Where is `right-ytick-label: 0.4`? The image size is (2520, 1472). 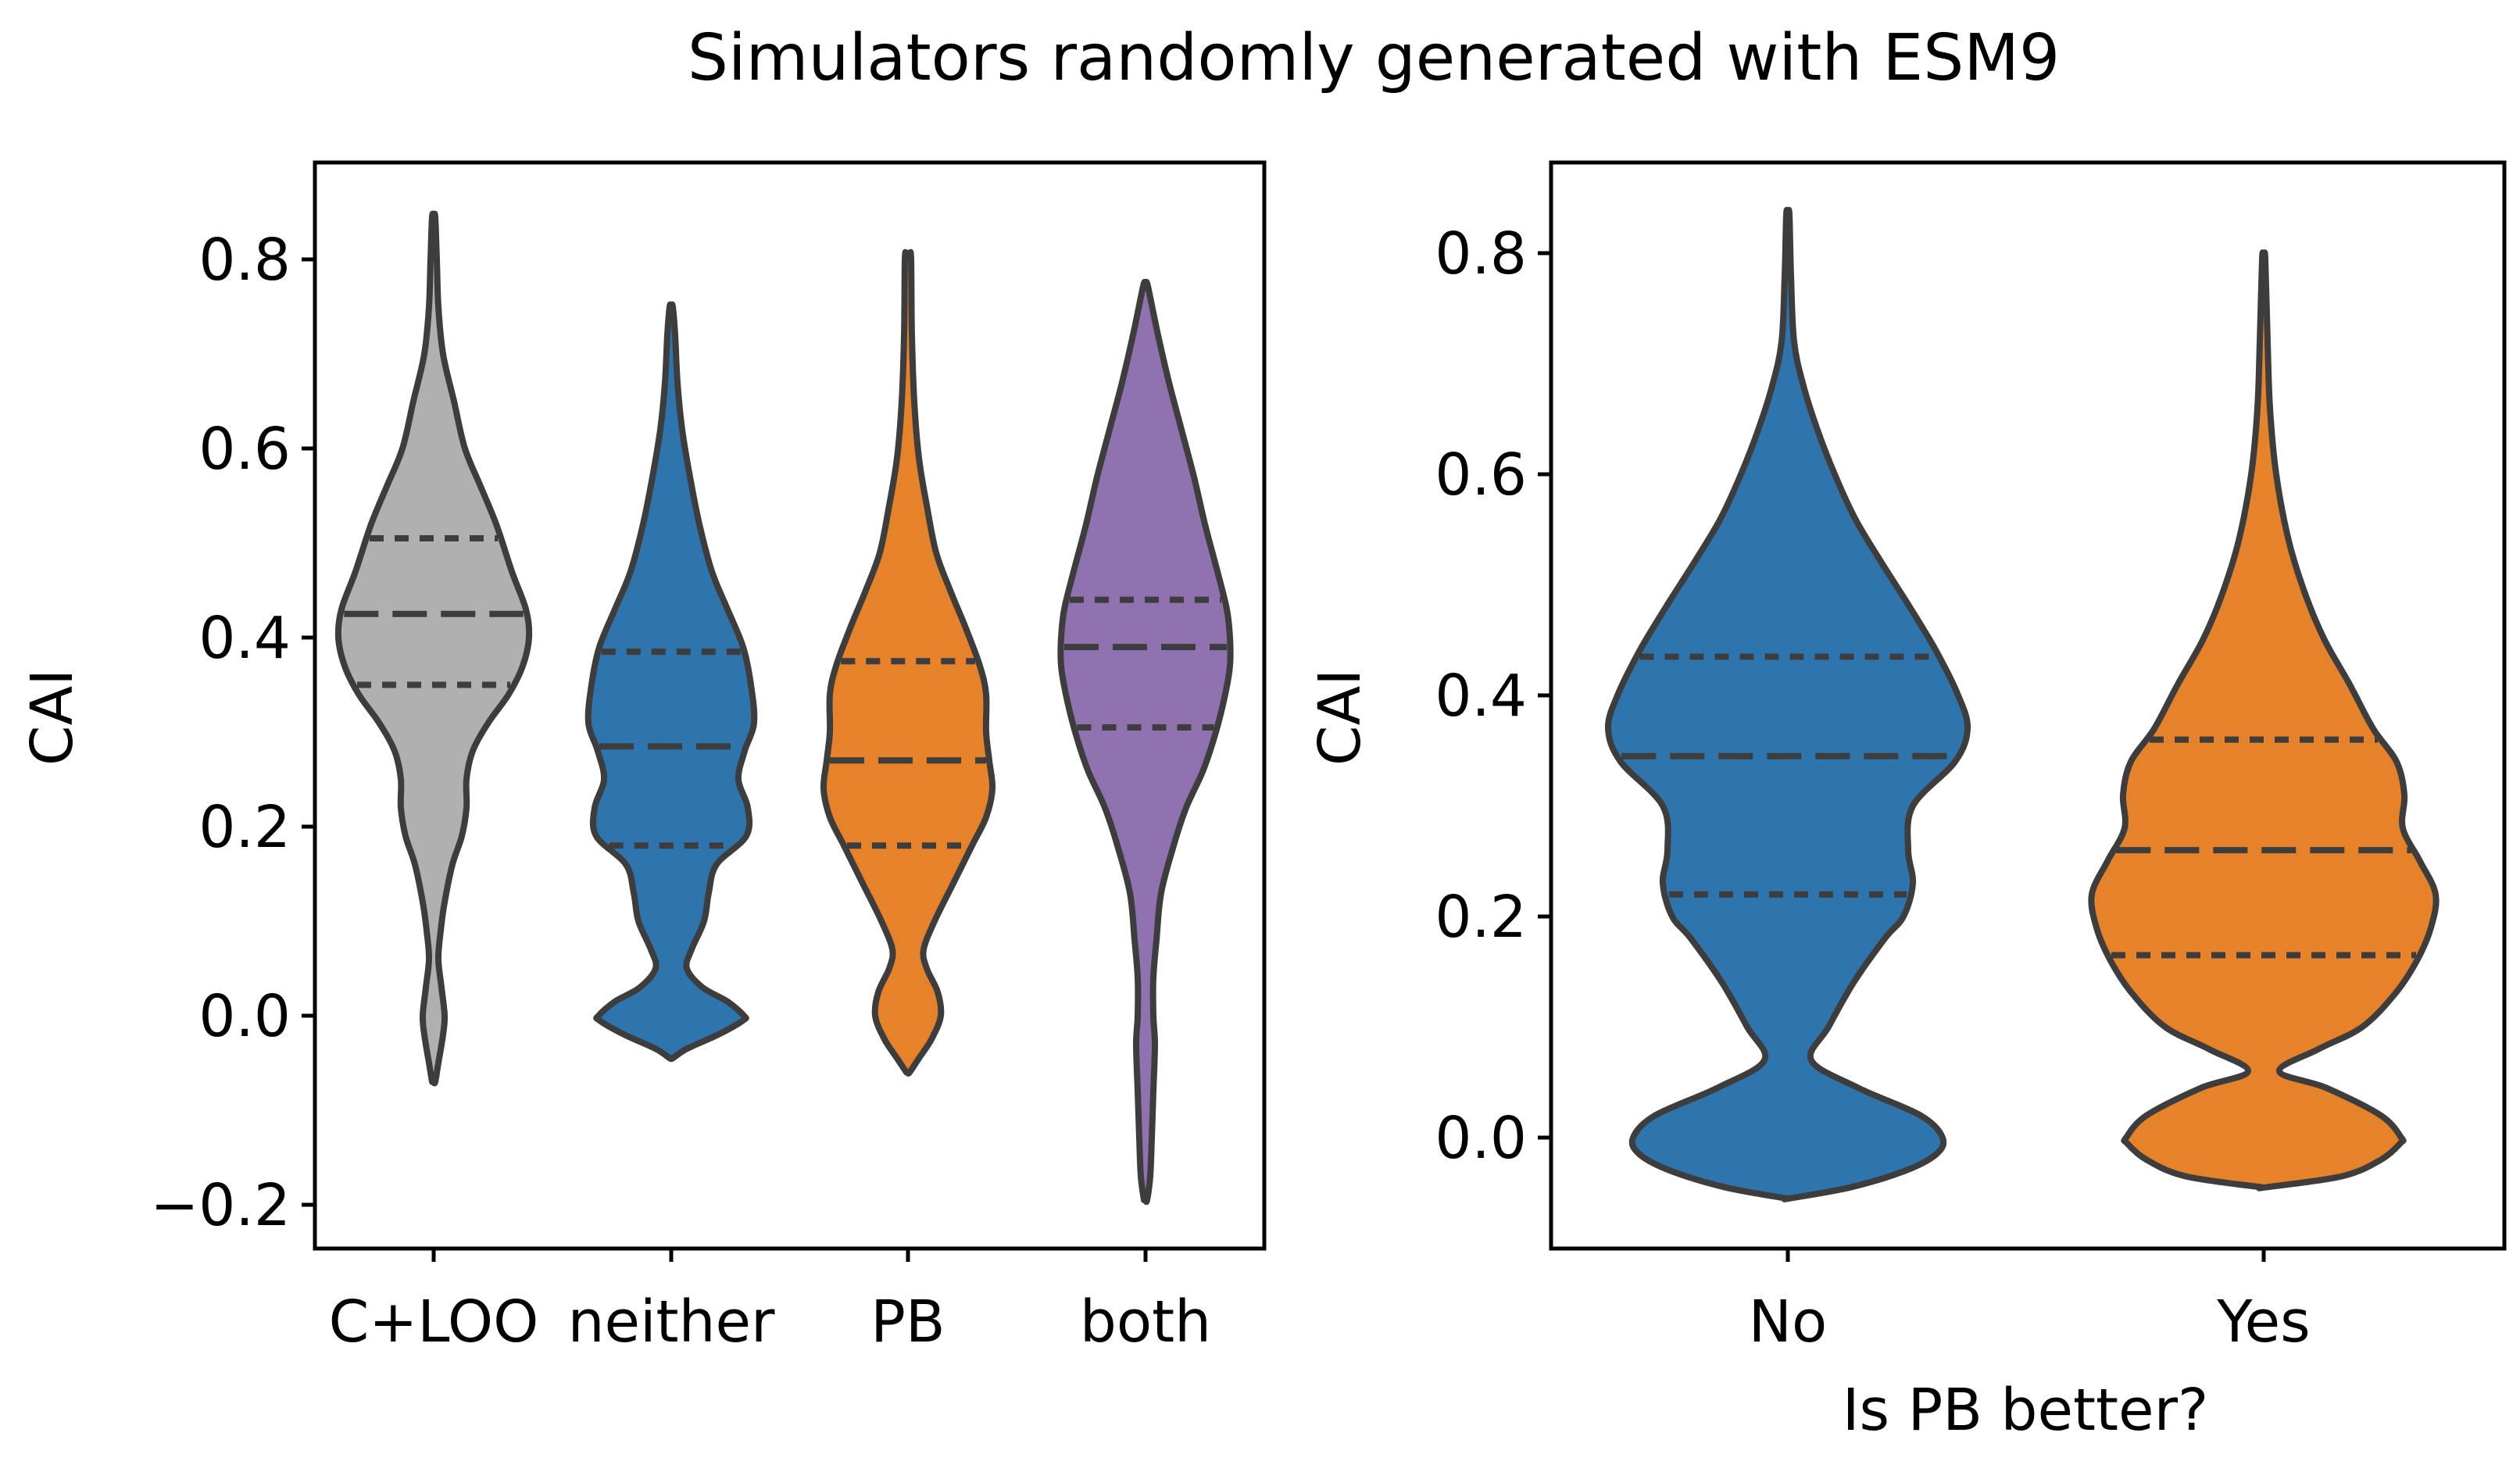 right-ytick-label: 0.4 is located at coordinates (1481, 696).